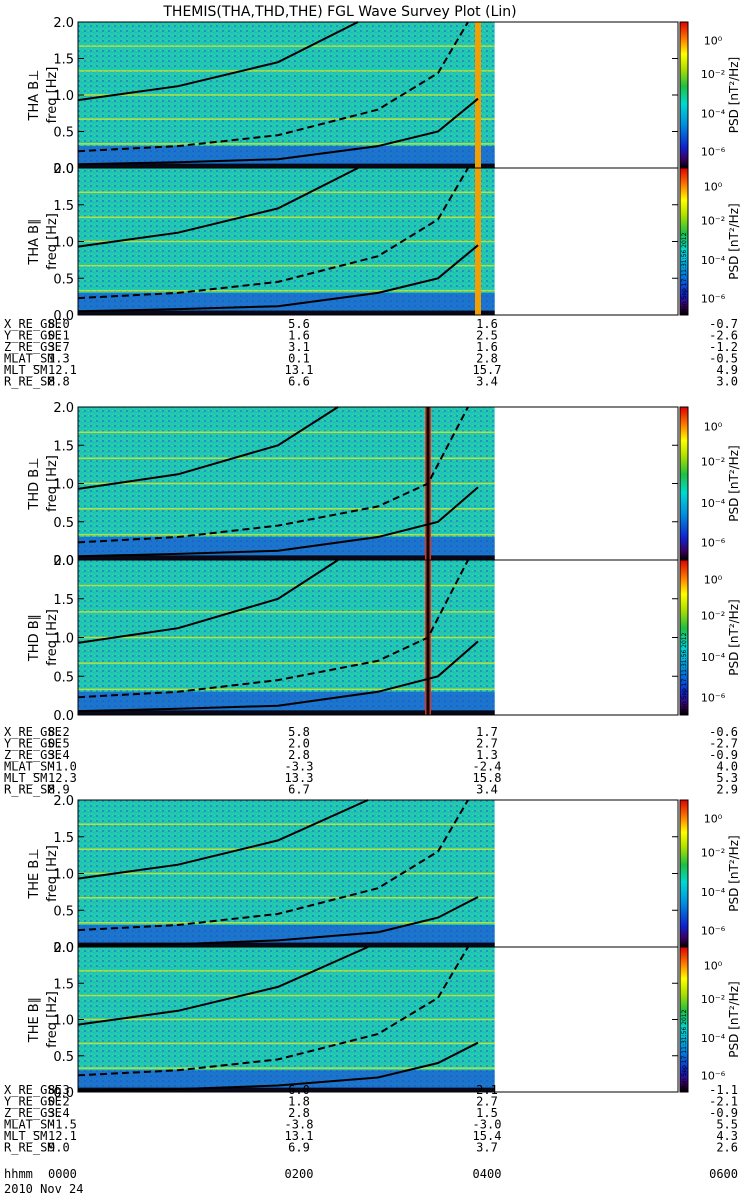 This screenshot has width=750, height=1200. What do you see at coordinates (727, 382) in the screenshot?
I see `ephemeris-value: 3.0` at bounding box center [727, 382].